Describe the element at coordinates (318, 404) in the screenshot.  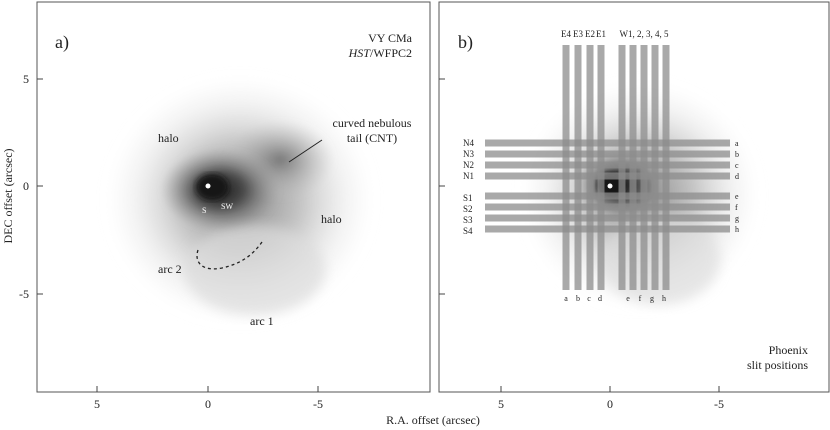
I see `x-tick-a-m5: -5` at that location.